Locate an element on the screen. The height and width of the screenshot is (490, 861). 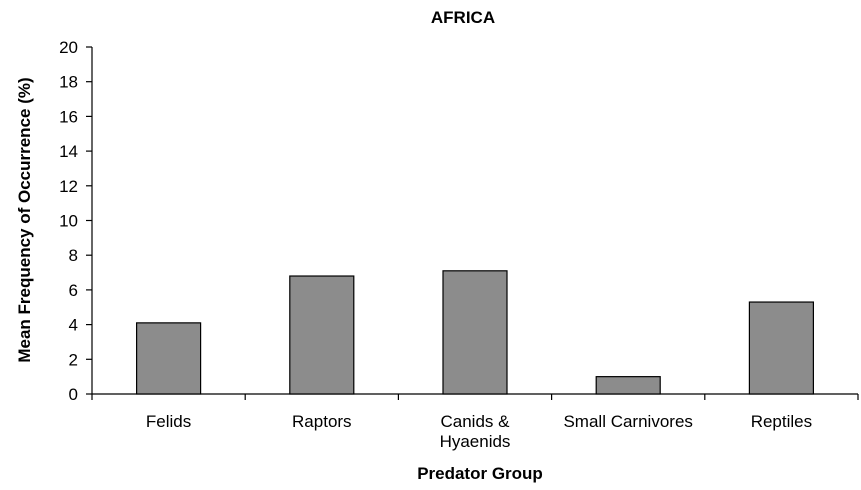
y-tick-label: 18 is located at coordinates (68, 82).